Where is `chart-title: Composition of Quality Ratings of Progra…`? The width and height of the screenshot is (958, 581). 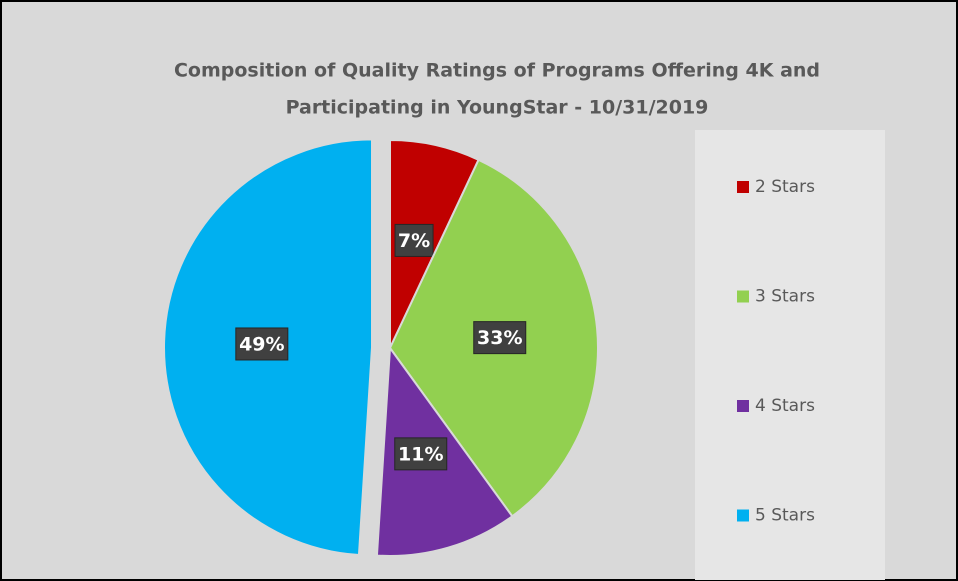
chart-title: Composition of Quality Ratings of Progra… is located at coordinates (497, 71).